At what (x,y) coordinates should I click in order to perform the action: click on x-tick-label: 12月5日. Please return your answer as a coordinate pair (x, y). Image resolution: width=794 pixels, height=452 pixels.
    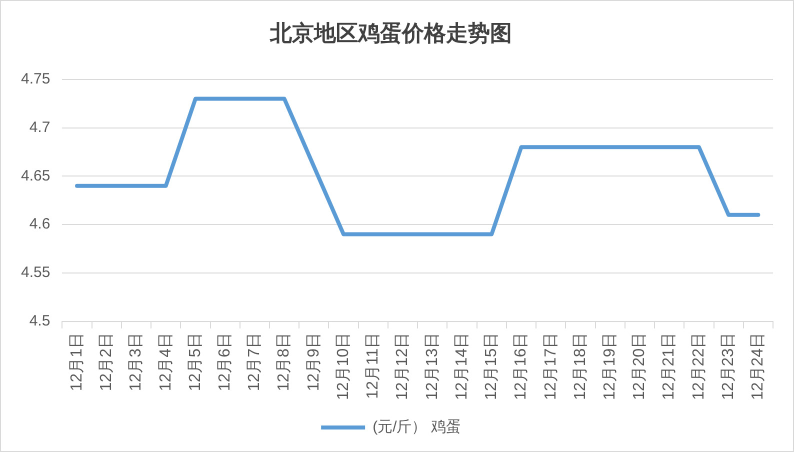
    Looking at the image, I should click on (195, 362).